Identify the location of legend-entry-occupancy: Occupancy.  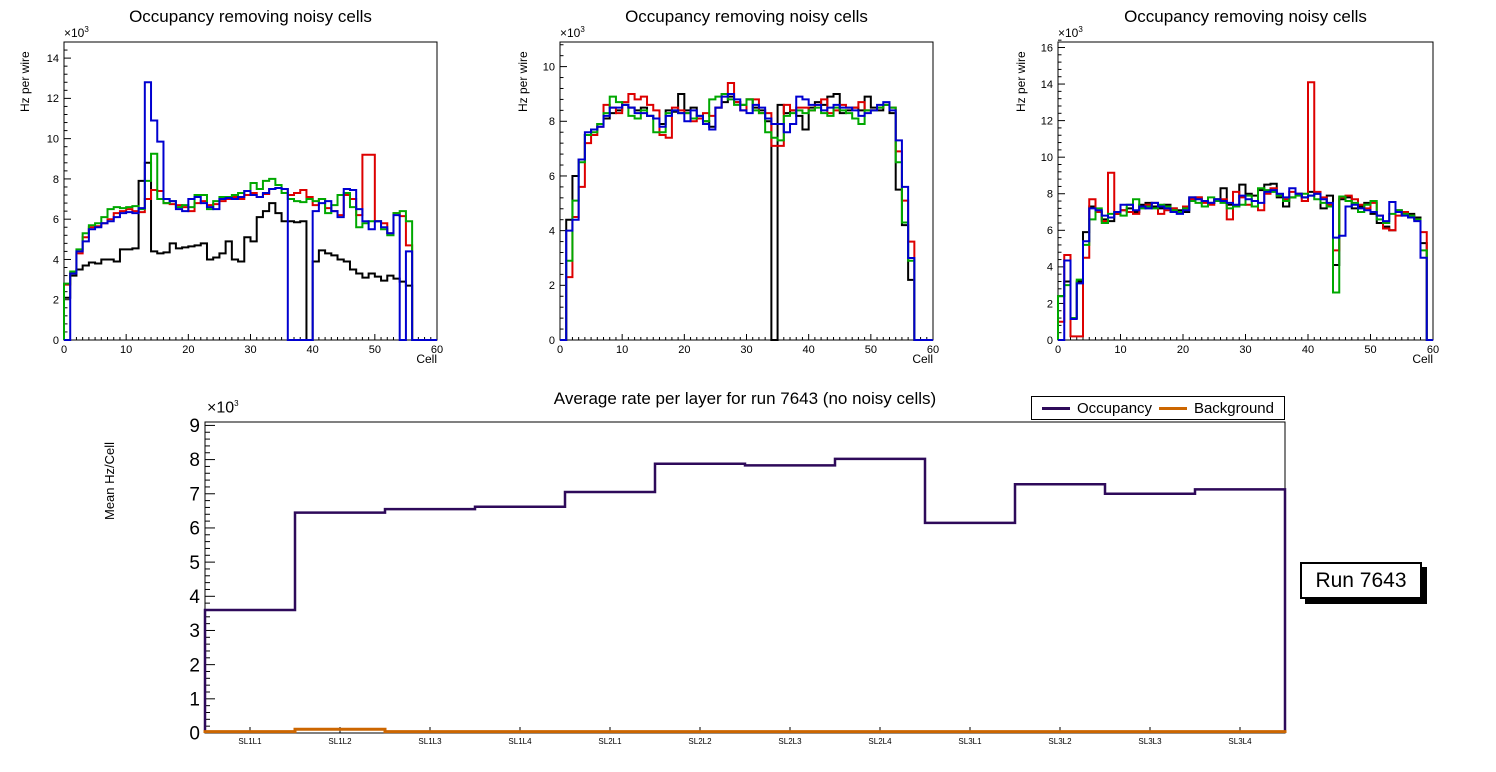
(1097, 408).